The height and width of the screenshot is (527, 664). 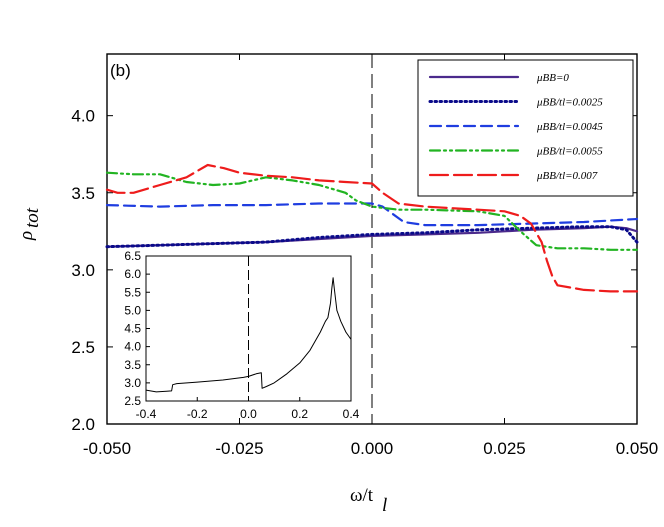 I want to click on x-axis-title-main: ω/t, so click(x=362, y=495).